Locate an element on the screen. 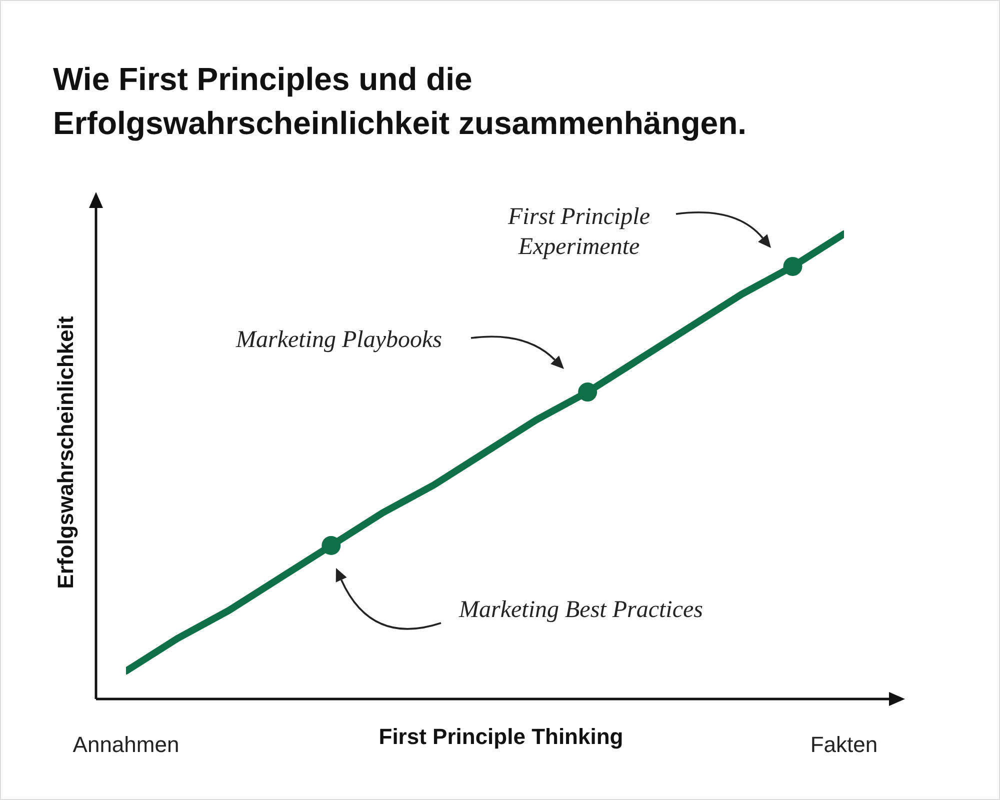 Image resolution: width=1000 pixels, height=800 pixels. annotation: Marketing Best Practices is located at coordinates (580, 610).